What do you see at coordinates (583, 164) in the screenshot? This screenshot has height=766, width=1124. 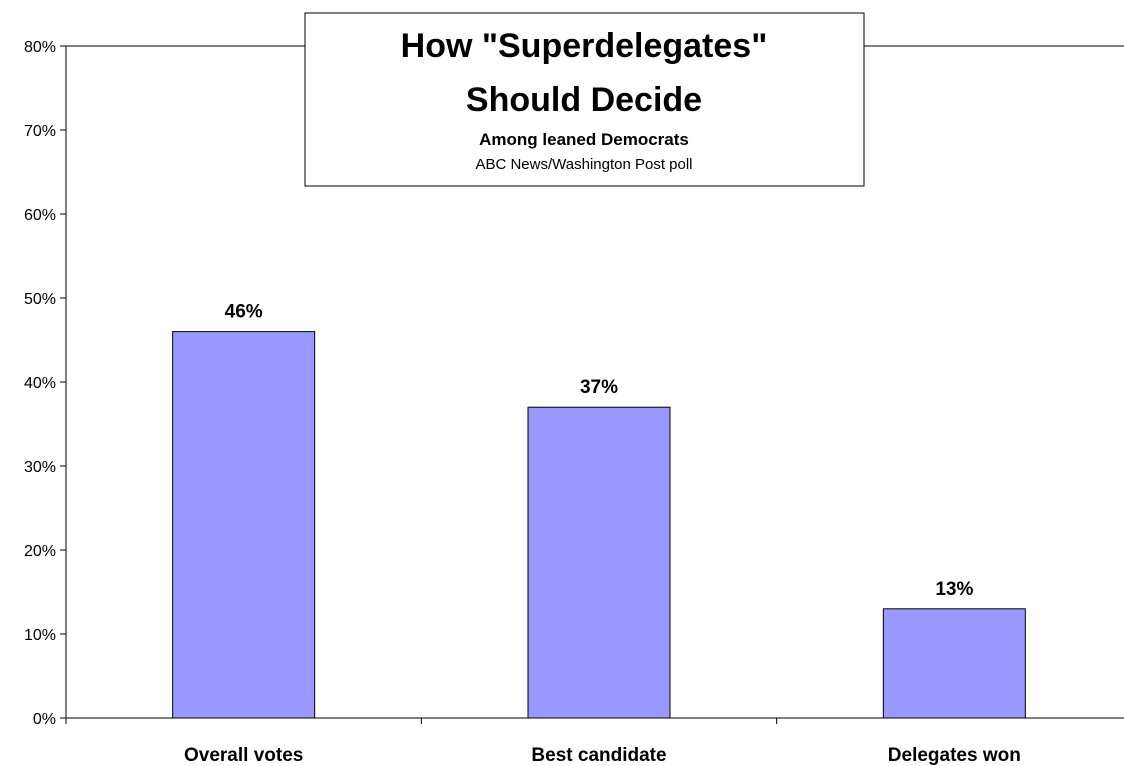 I see `chart-source: ABC News/Washington Post poll` at bounding box center [583, 164].